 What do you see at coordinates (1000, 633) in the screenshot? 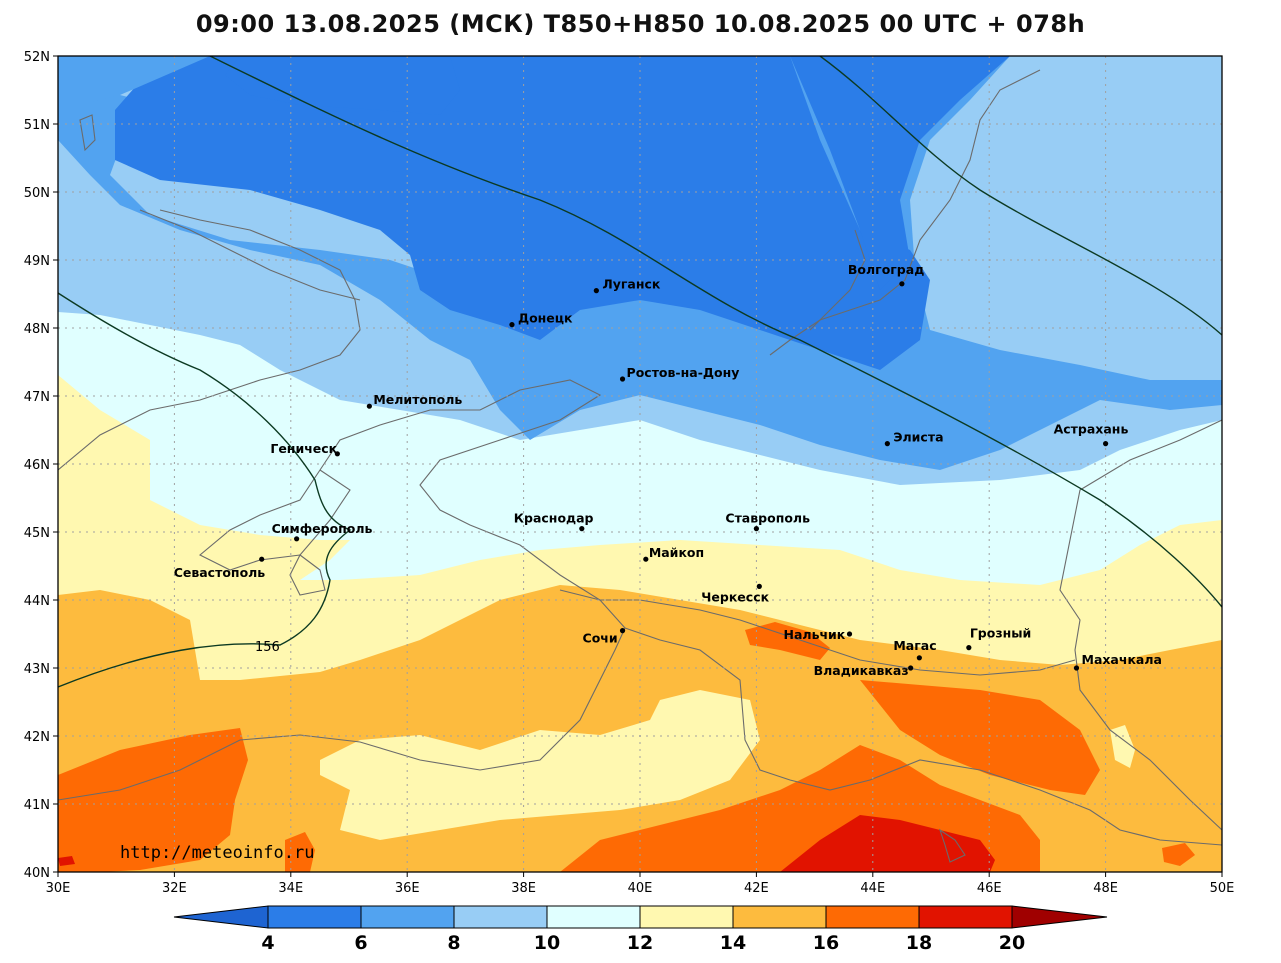
I see `city-label: Грозный` at bounding box center [1000, 633].